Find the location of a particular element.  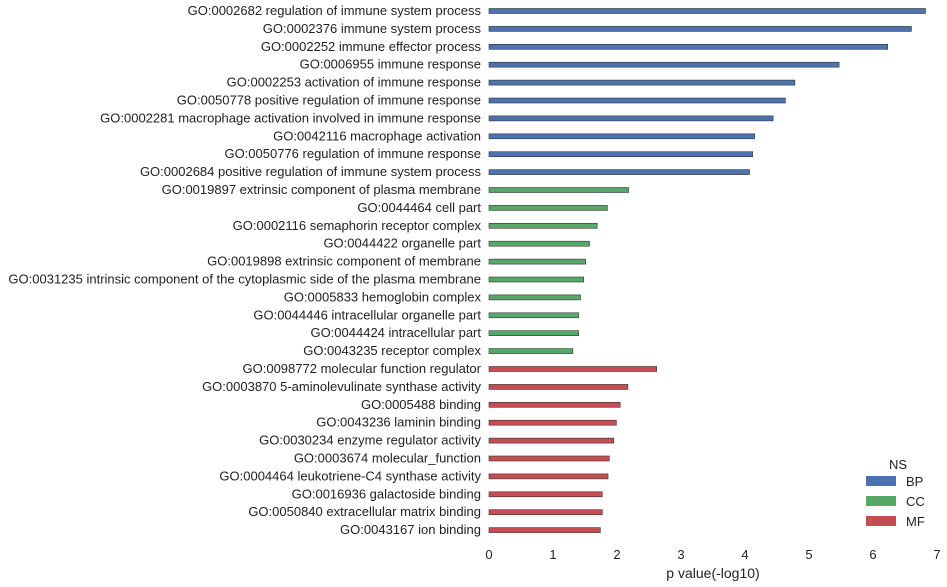

x-axis-label: p value(-log10) is located at coordinates (712, 573).